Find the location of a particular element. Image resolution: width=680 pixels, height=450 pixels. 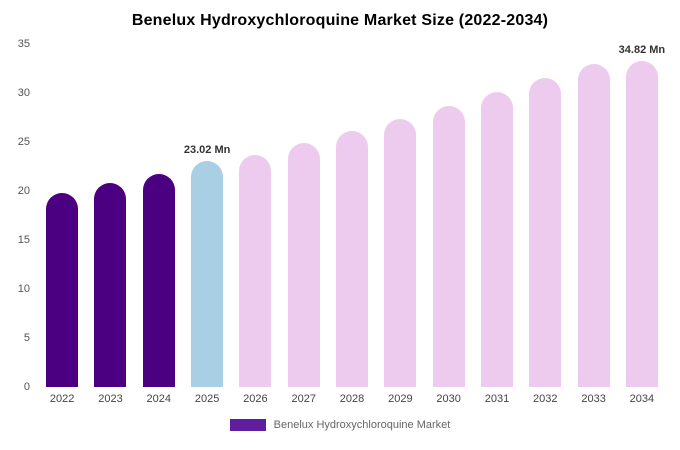

bar-slot-2030 is located at coordinates (449, 215).